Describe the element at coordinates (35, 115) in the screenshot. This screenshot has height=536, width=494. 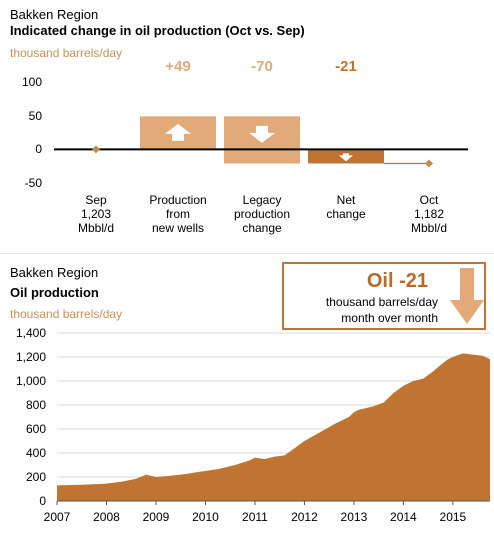
I see `waterfall-y-tick: 50` at that location.